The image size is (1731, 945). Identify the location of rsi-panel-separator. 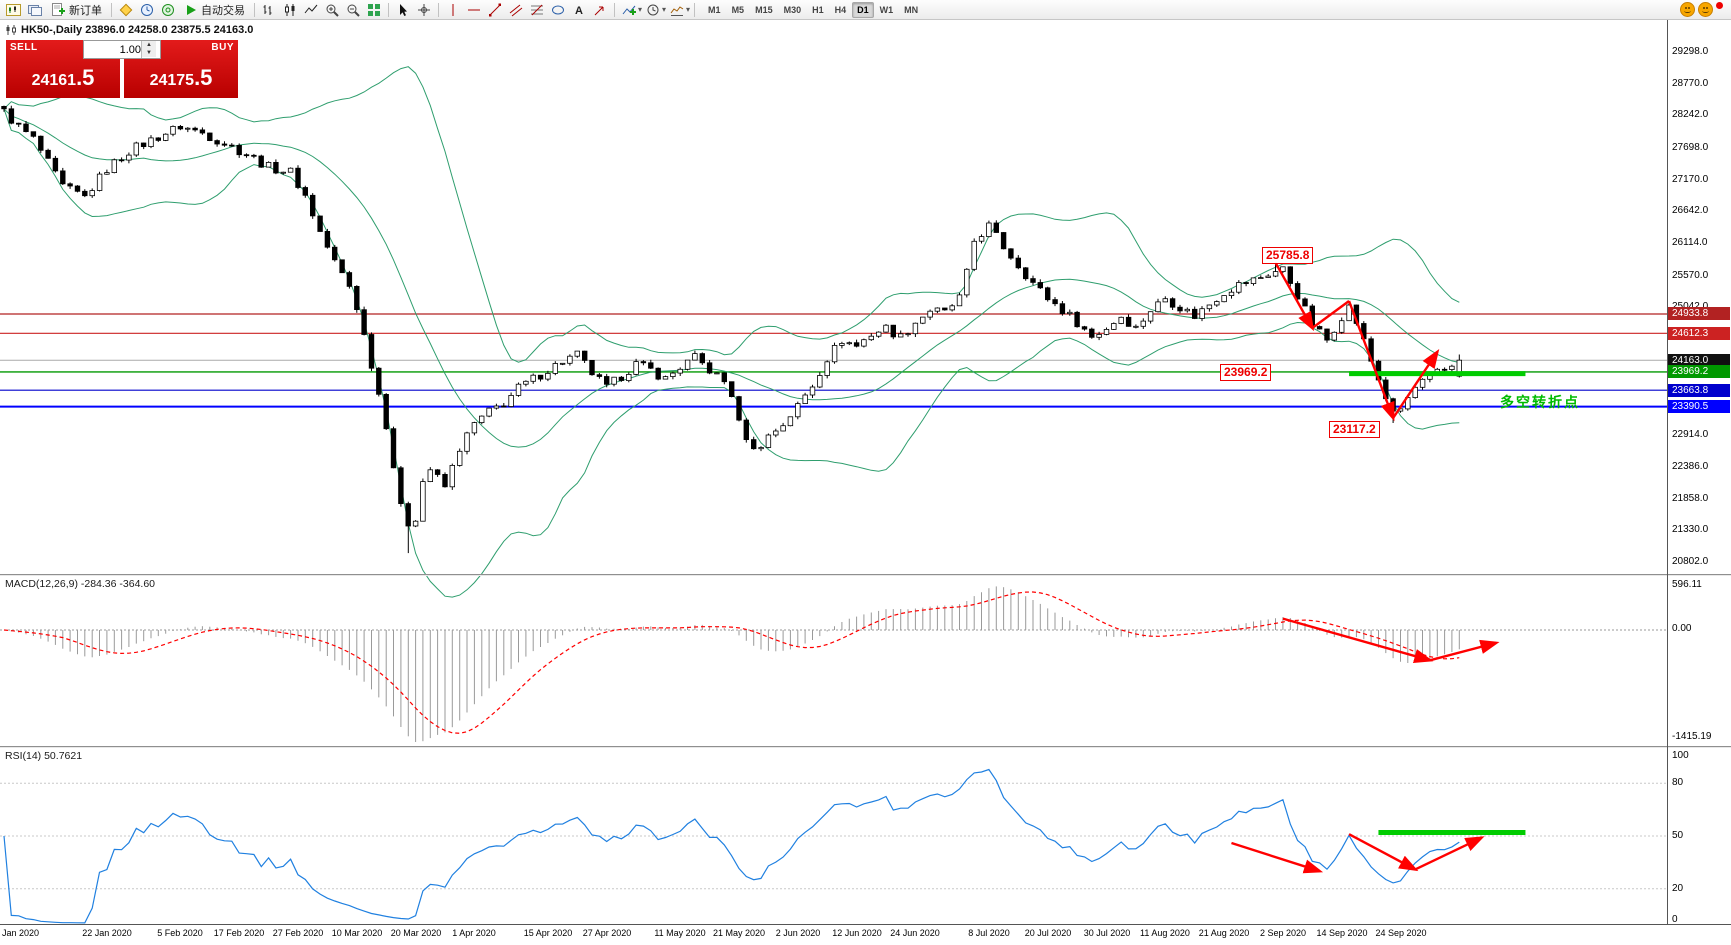
(865, 747).